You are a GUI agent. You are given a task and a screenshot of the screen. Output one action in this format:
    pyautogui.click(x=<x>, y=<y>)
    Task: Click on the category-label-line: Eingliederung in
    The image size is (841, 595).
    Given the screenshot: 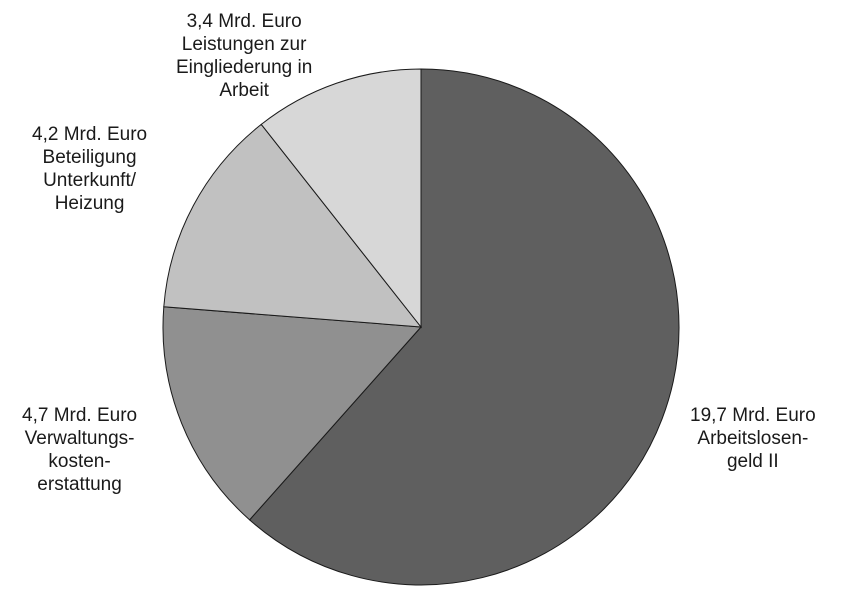 What is the action you would take?
    pyautogui.click(x=244, y=67)
    